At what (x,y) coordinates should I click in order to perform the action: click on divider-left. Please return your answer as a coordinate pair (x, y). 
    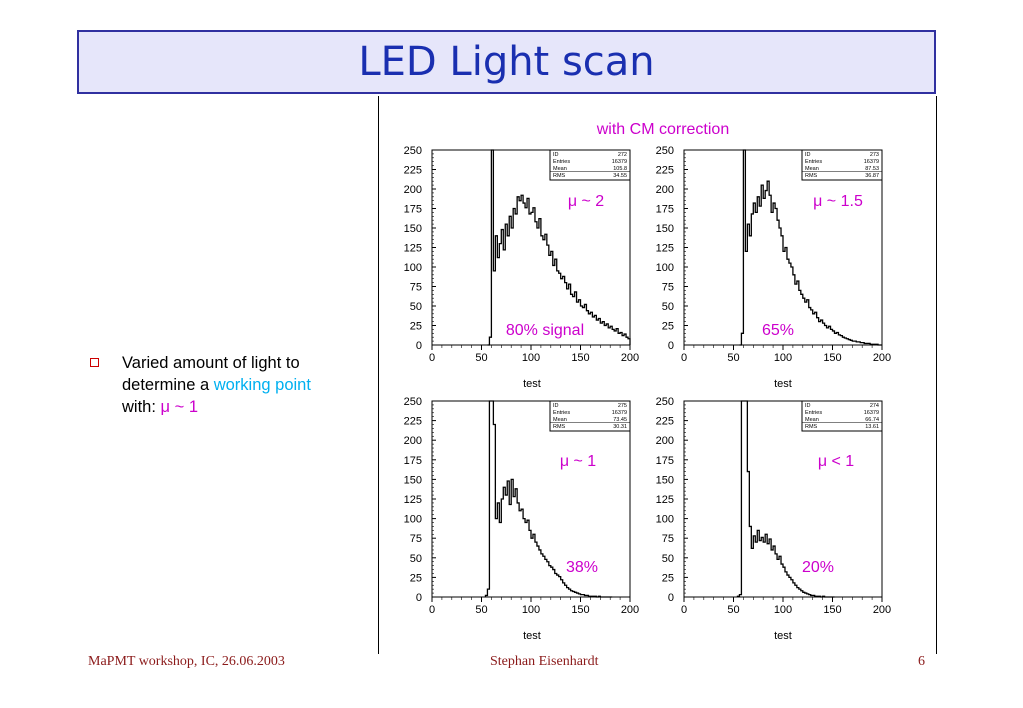
    Looking at the image, I should click on (378, 375).